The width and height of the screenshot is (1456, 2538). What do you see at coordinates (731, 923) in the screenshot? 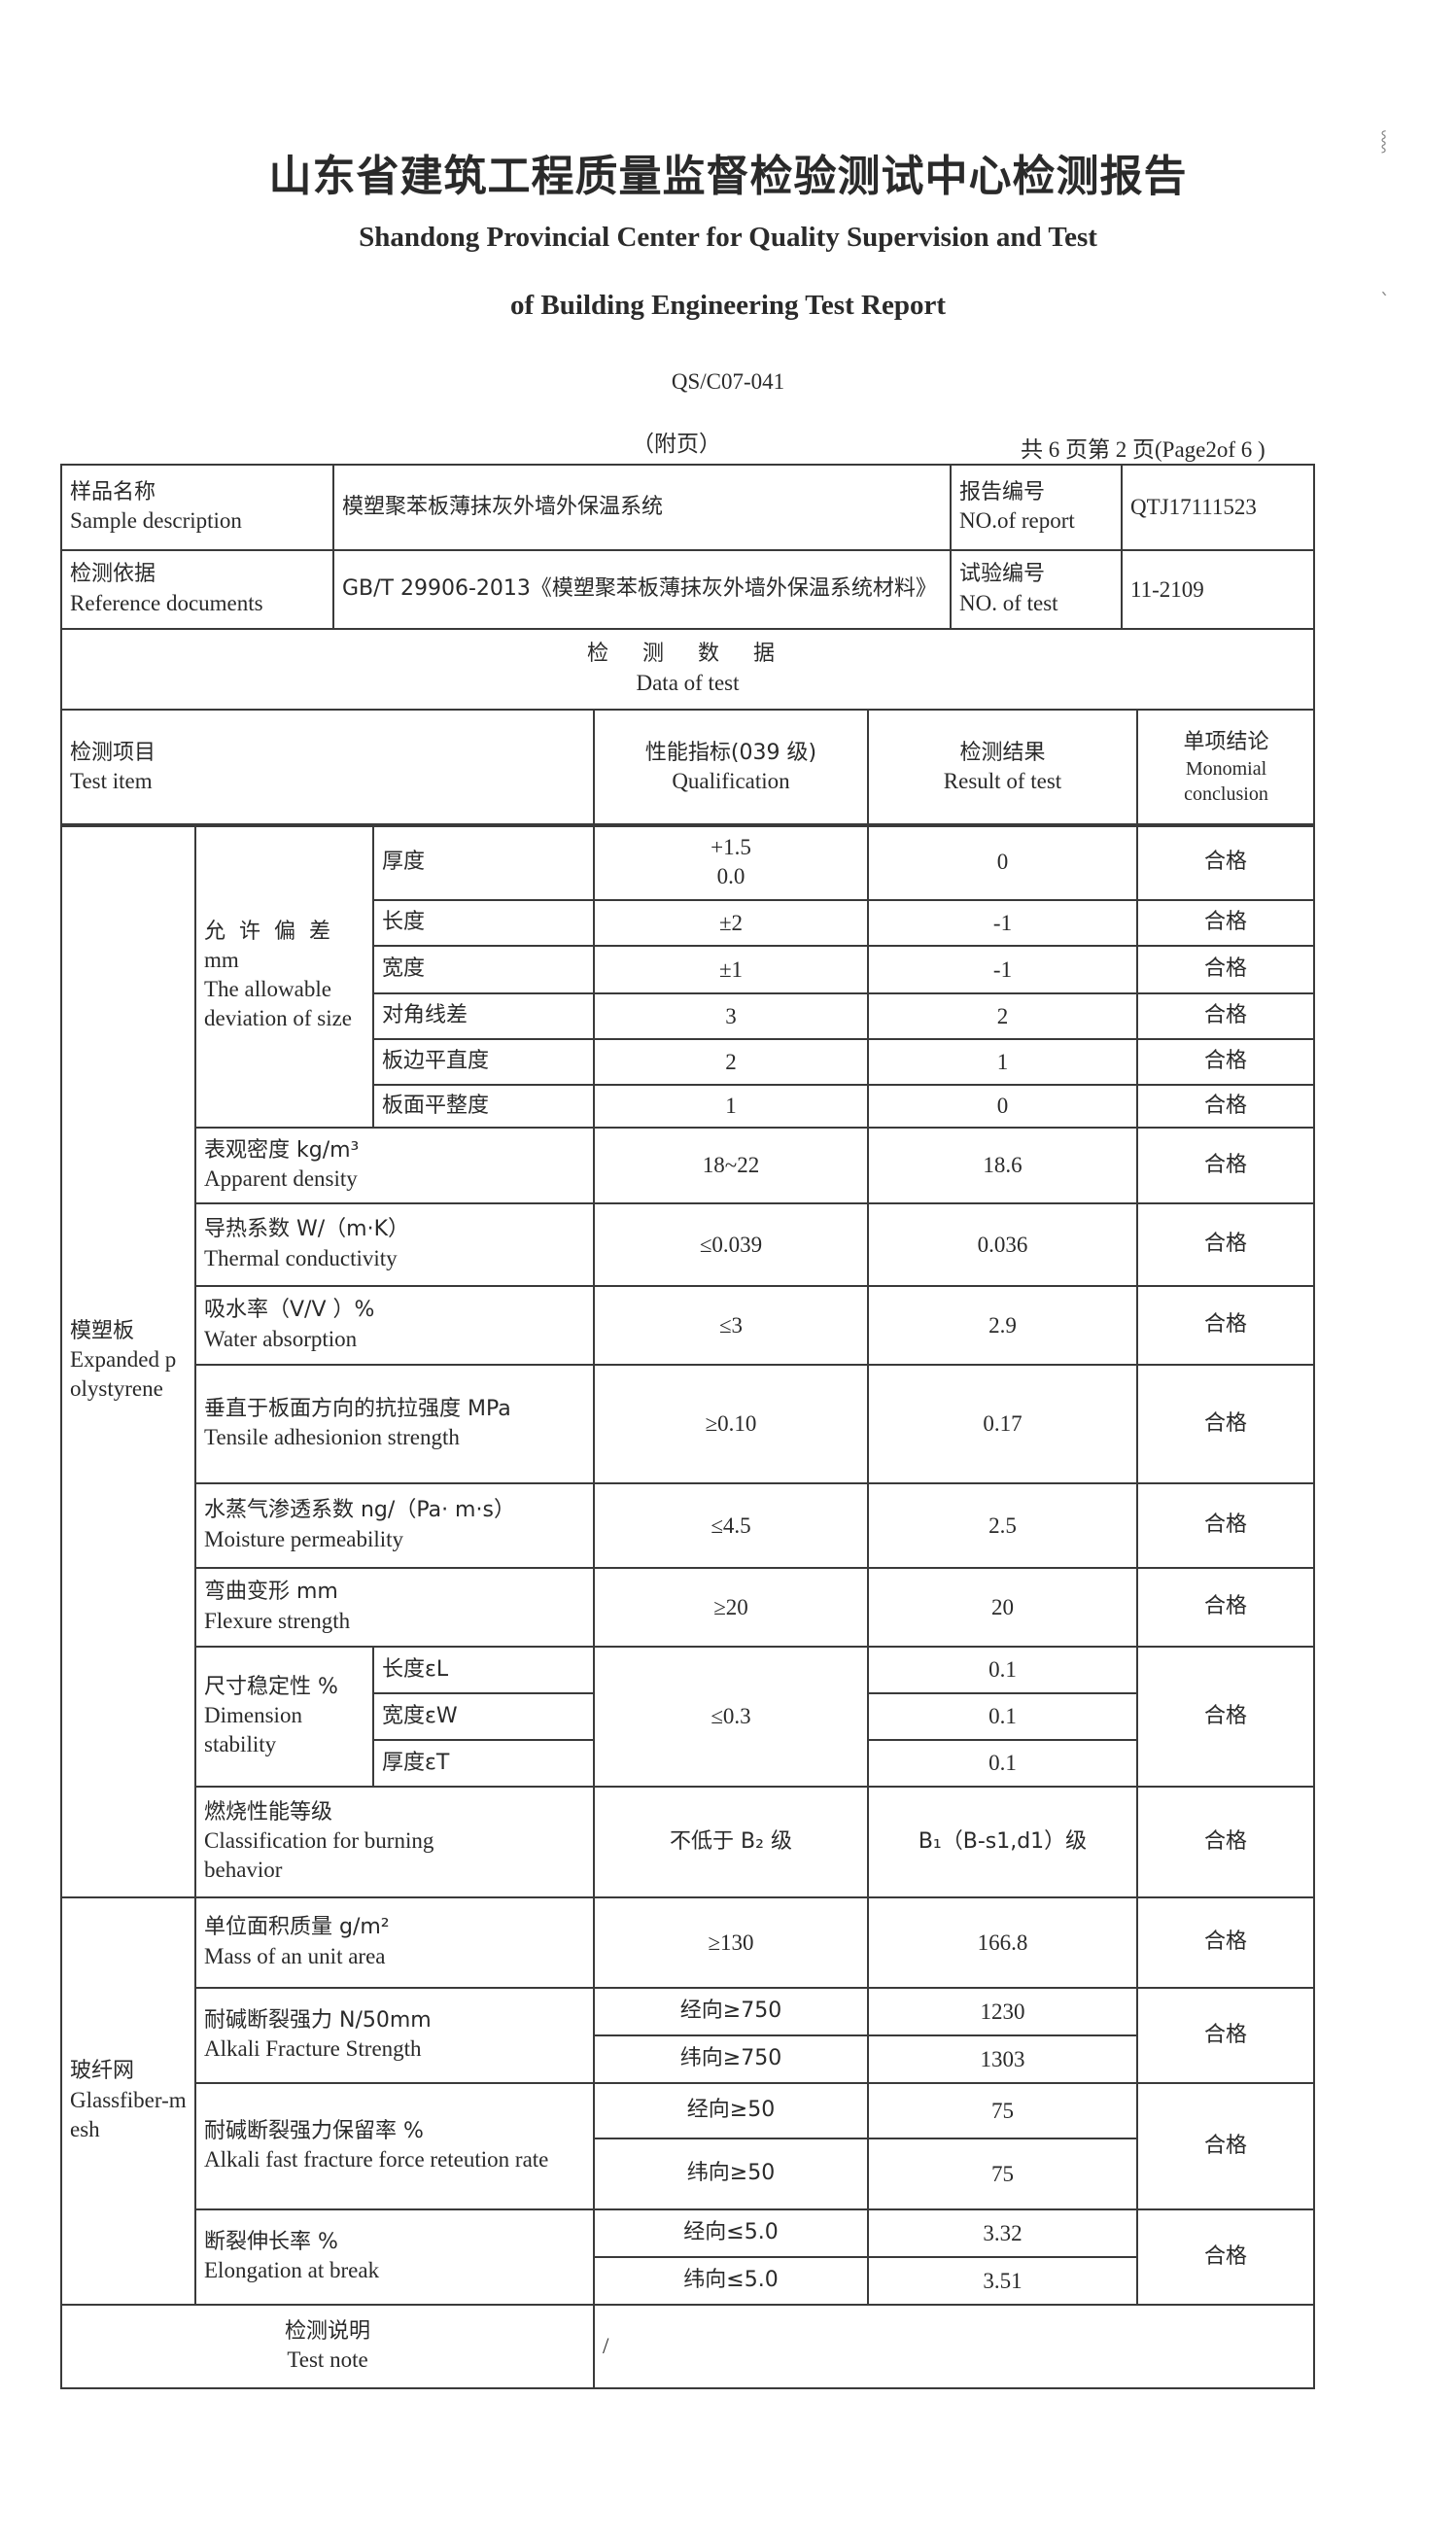
I see `row-qualification: ±2` at bounding box center [731, 923].